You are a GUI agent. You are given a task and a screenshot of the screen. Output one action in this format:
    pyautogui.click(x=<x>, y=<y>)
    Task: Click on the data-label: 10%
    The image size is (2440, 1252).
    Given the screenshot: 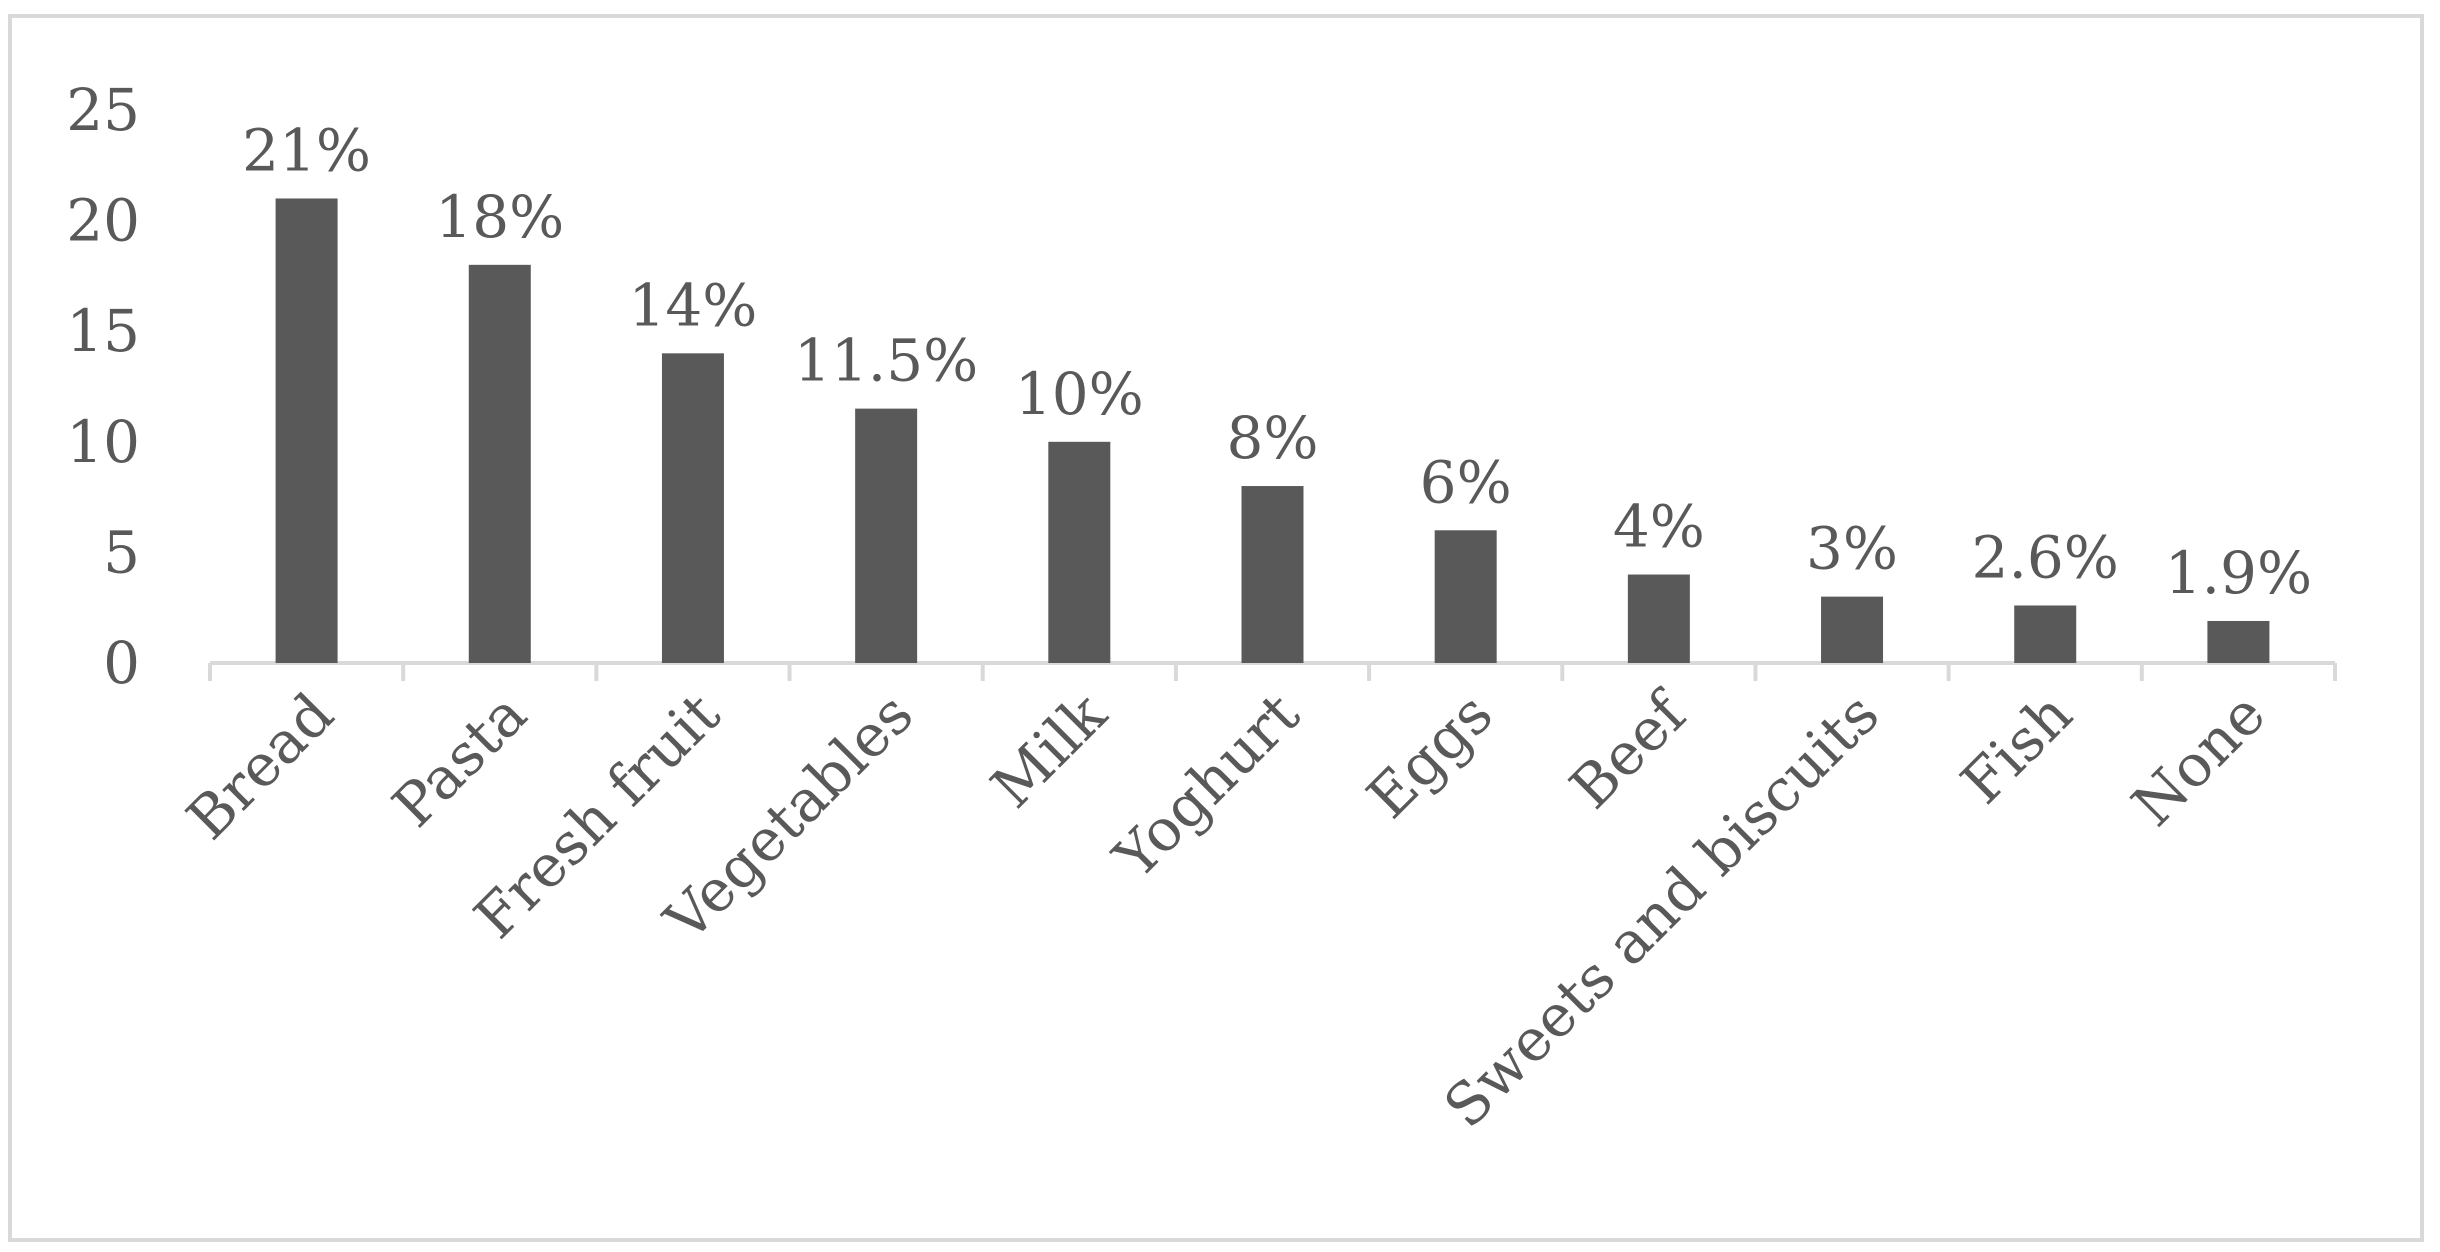 What is the action you would take?
    pyautogui.click(x=1079, y=394)
    